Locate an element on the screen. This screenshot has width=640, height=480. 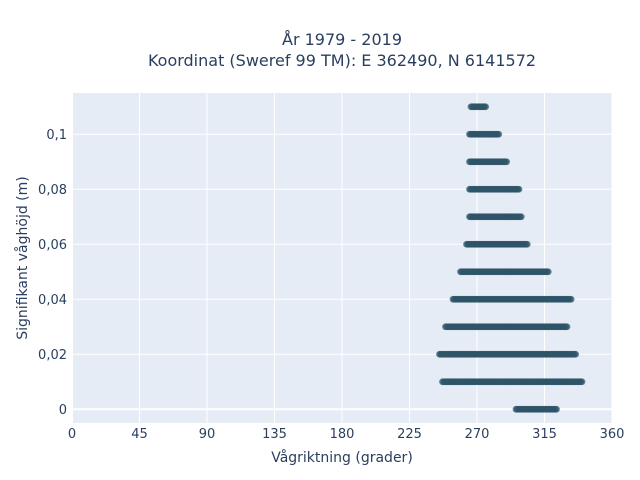
y-tick-label: 0,02 is located at coordinates (52, 355).